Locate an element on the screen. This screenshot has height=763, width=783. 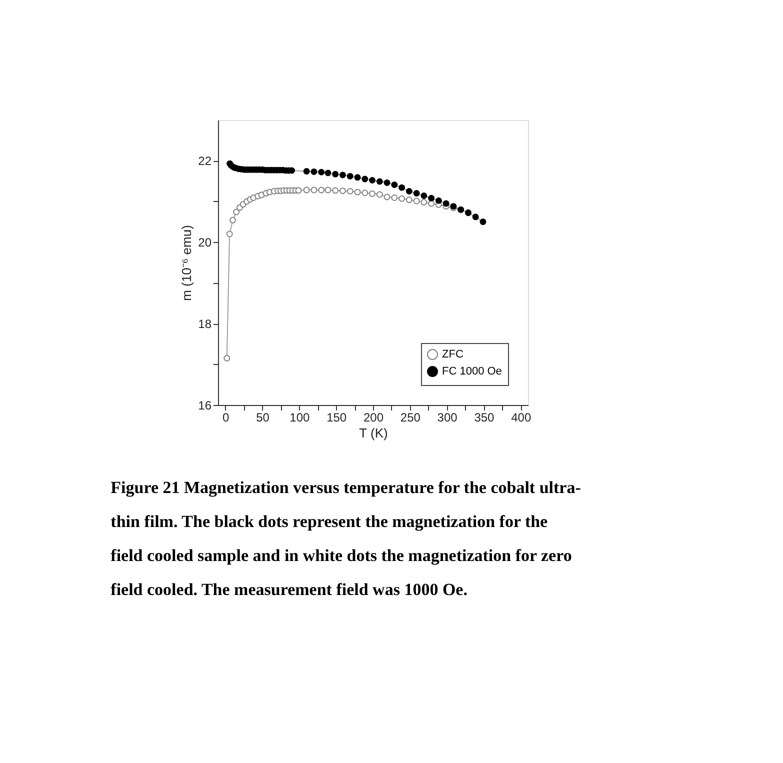
y-axis-title: m (10⁻⁶ emu) is located at coordinates (186, 263).